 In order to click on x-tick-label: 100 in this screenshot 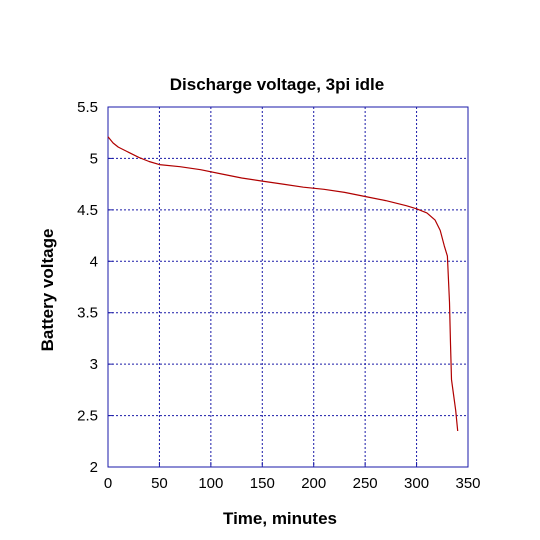, I will do `click(210, 483)`.